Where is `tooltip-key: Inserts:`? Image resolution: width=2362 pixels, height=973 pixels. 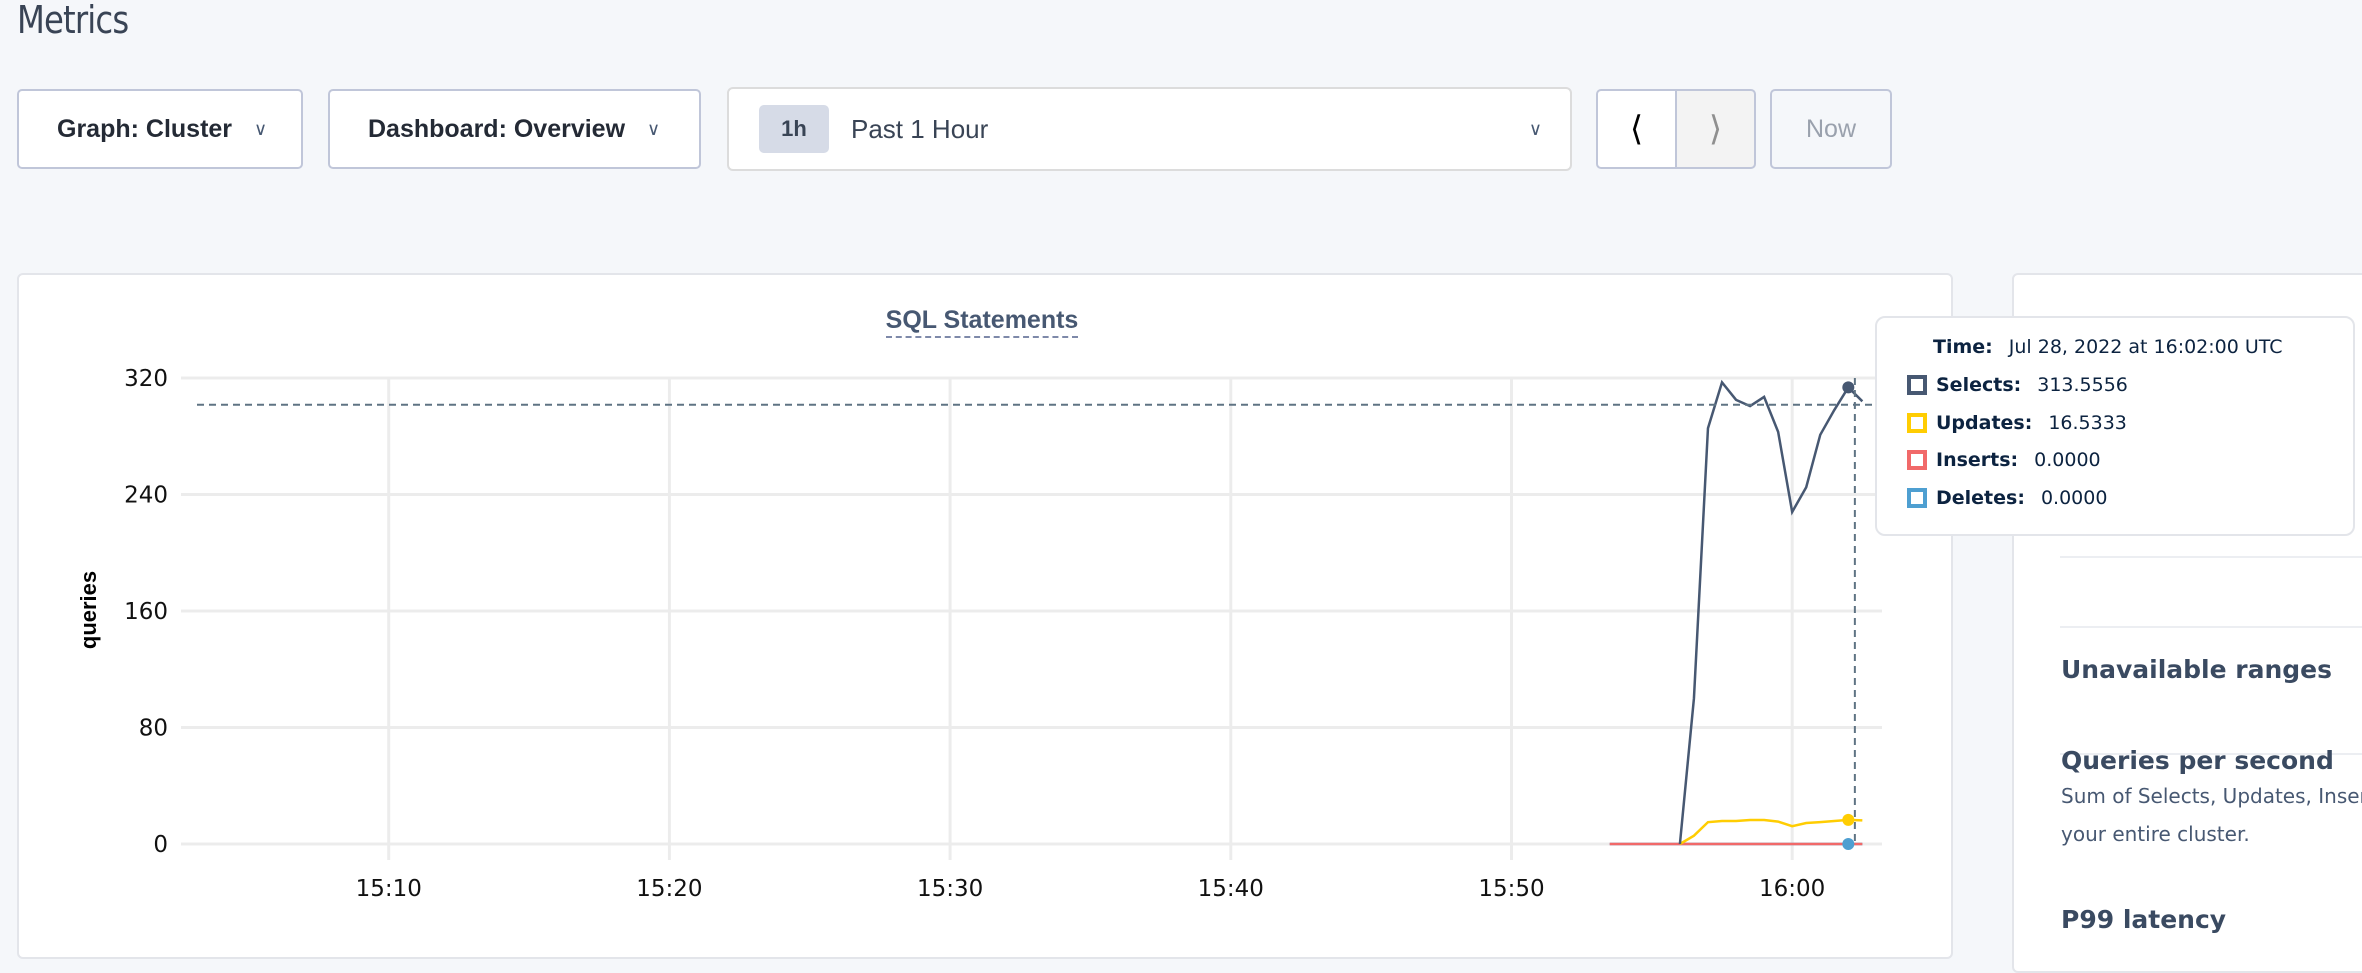
tooltip-key: Inserts: is located at coordinates (1977, 460).